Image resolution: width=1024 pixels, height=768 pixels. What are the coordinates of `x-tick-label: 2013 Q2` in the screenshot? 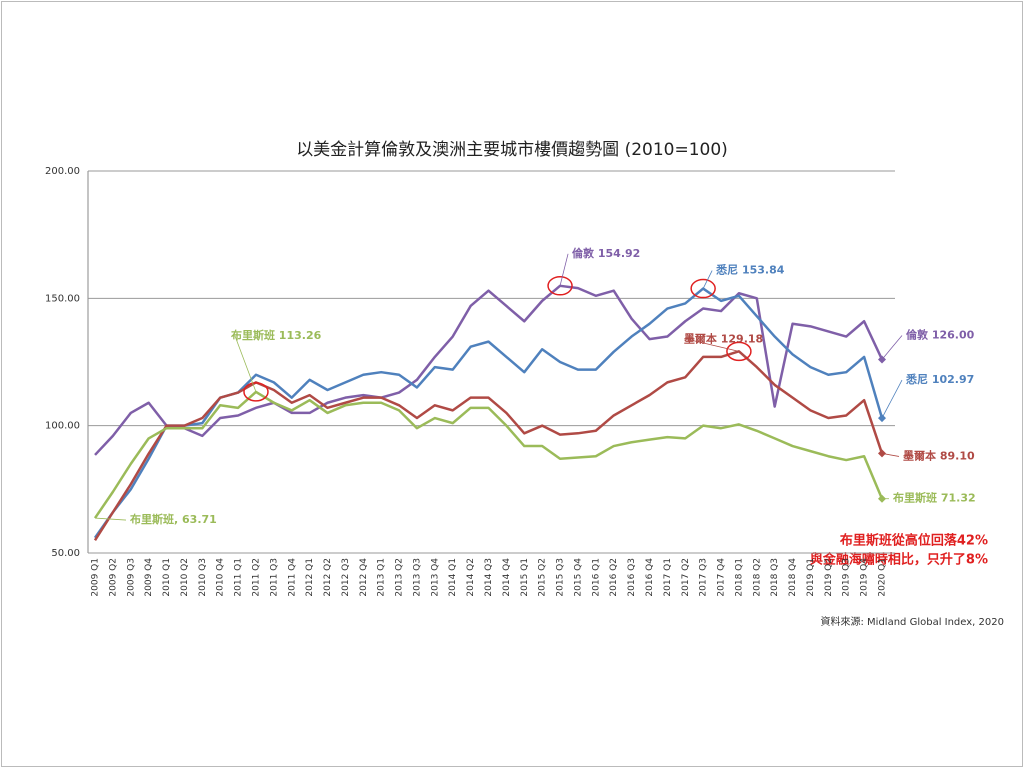 It's located at (400, 577).